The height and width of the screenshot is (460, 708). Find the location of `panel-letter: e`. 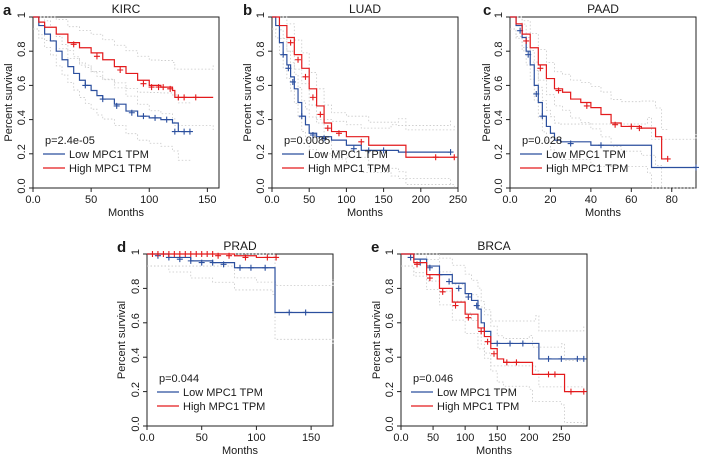

panel-letter: e is located at coordinates (375, 247).